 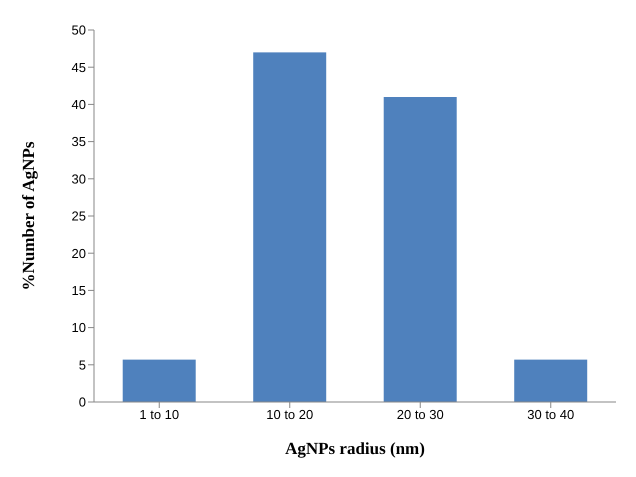 What do you see at coordinates (79, 178) in the screenshot?
I see `y-tick-label: 30` at bounding box center [79, 178].